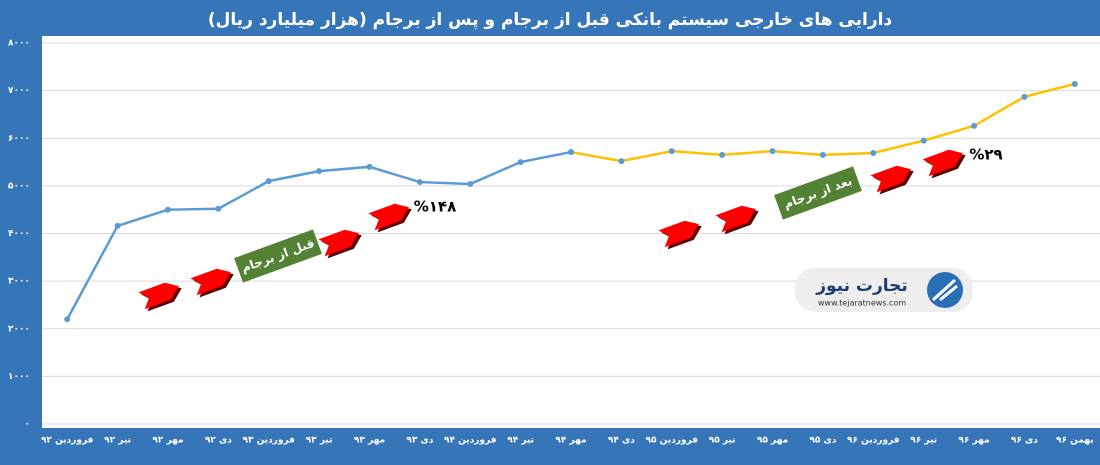 The width and height of the screenshot is (1100, 465). Describe the element at coordinates (772, 441) in the screenshot. I see `x-tick-label: مهر ۹۵` at that location.